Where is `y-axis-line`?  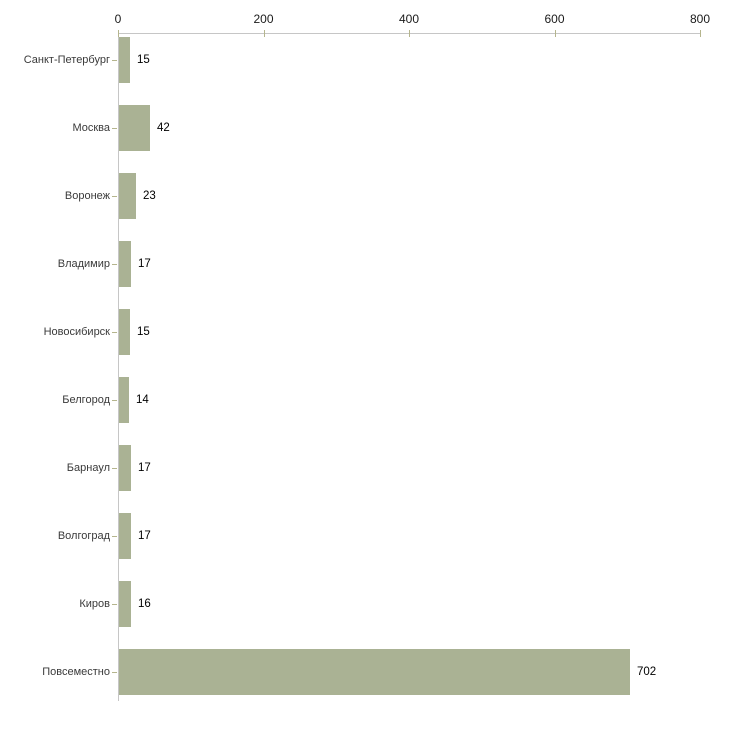
y-axis-line is located at coordinates (118, 367).